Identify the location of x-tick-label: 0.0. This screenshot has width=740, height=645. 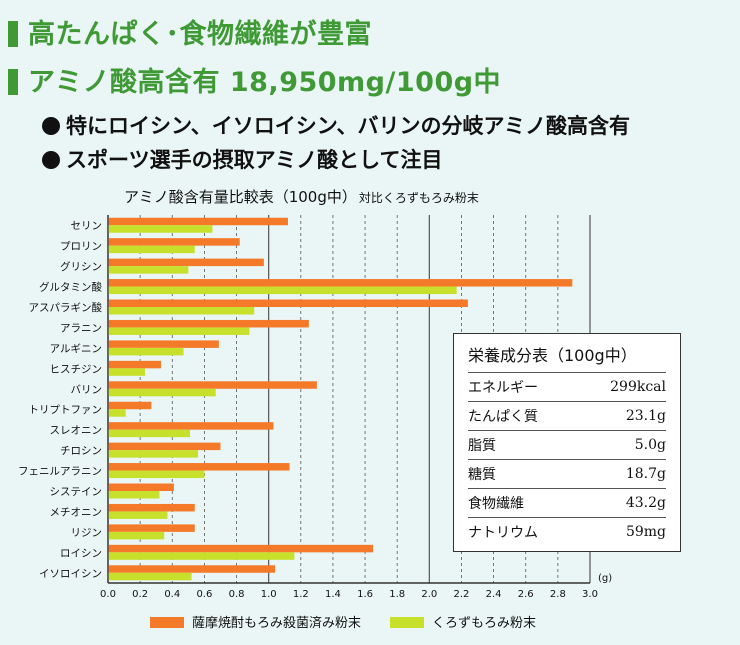
(108, 594).